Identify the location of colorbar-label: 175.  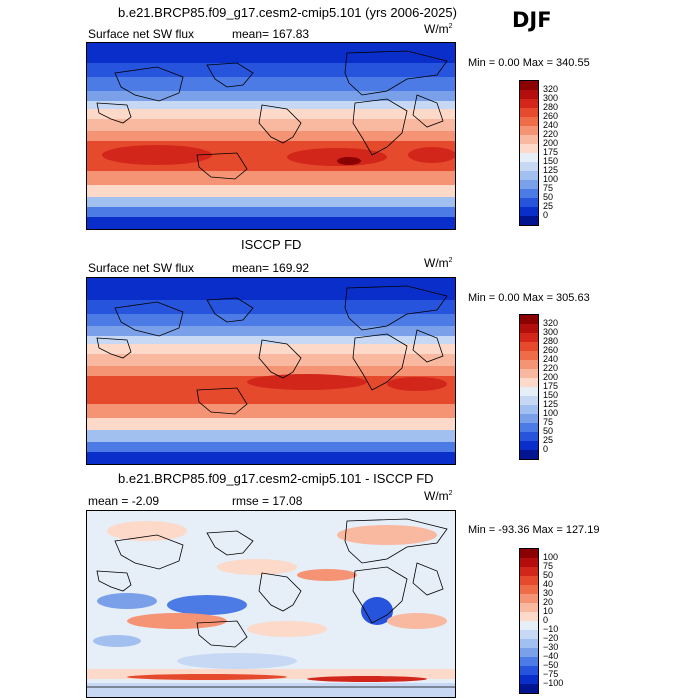
(551, 386).